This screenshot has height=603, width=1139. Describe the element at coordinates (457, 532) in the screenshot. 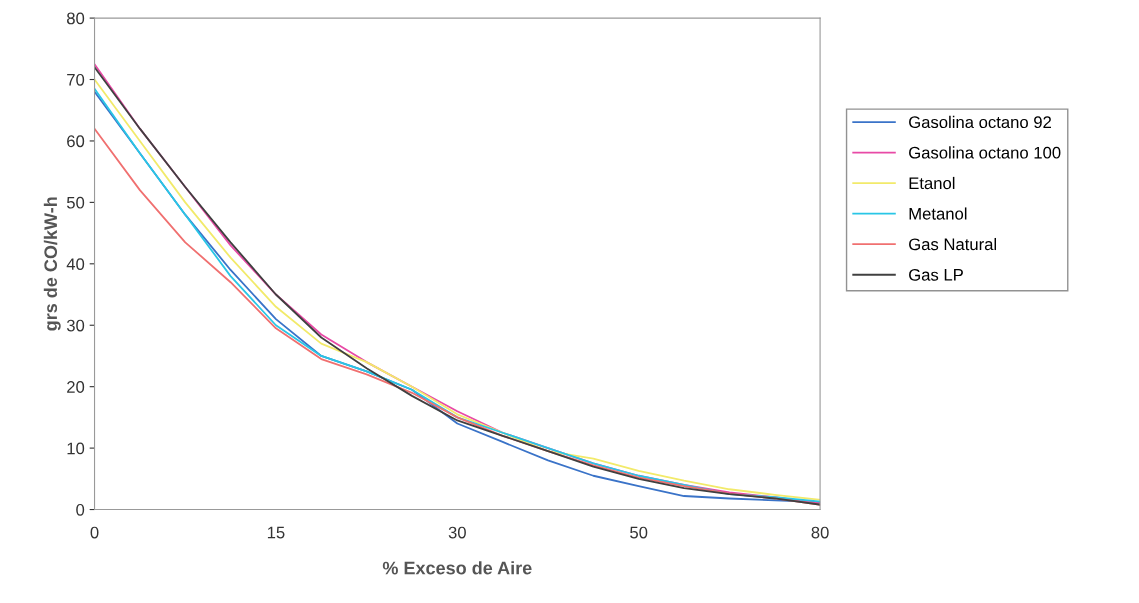

I see `x-tick-label: 30` at that location.